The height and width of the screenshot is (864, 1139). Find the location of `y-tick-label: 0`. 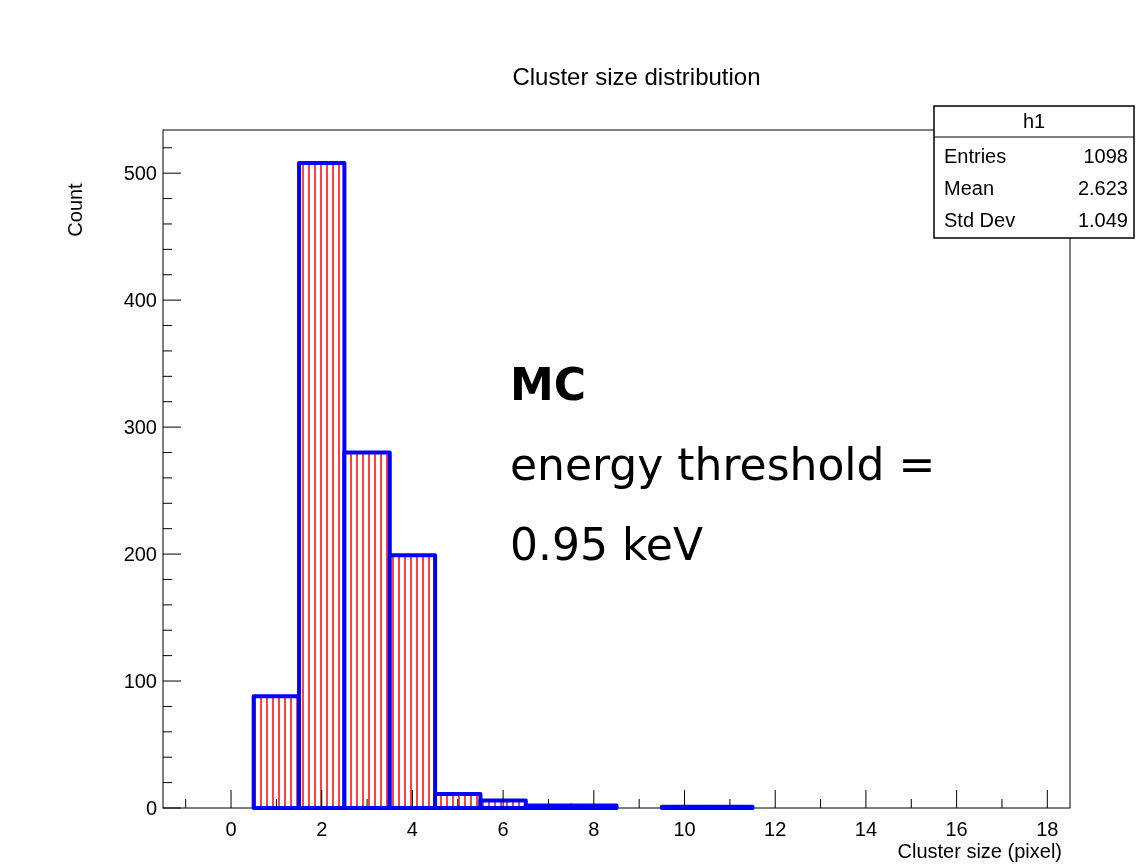

y-tick-label: 0 is located at coordinates (151, 808).